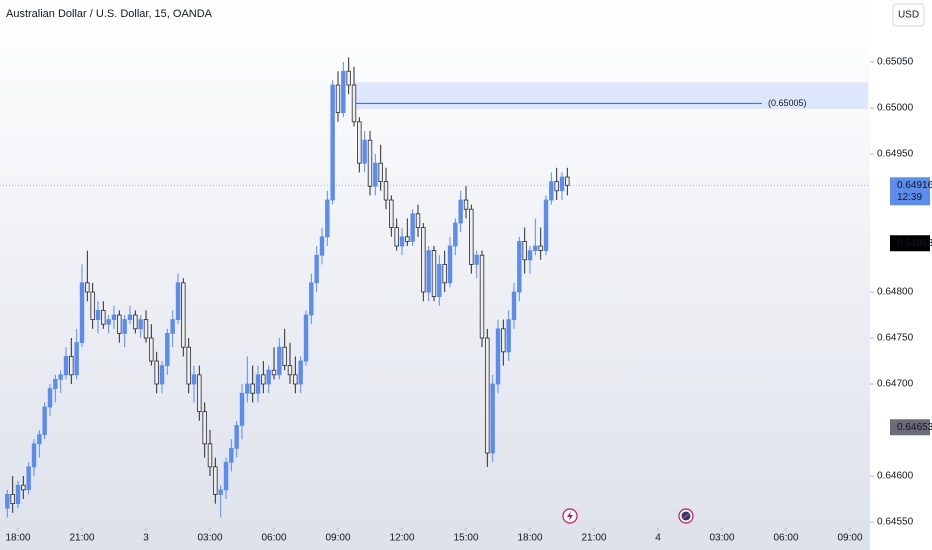 The height and width of the screenshot is (550, 932). Describe the element at coordinates (787, 103) in the screenshot. I see `price-level-label: (0.65005)` at that location.